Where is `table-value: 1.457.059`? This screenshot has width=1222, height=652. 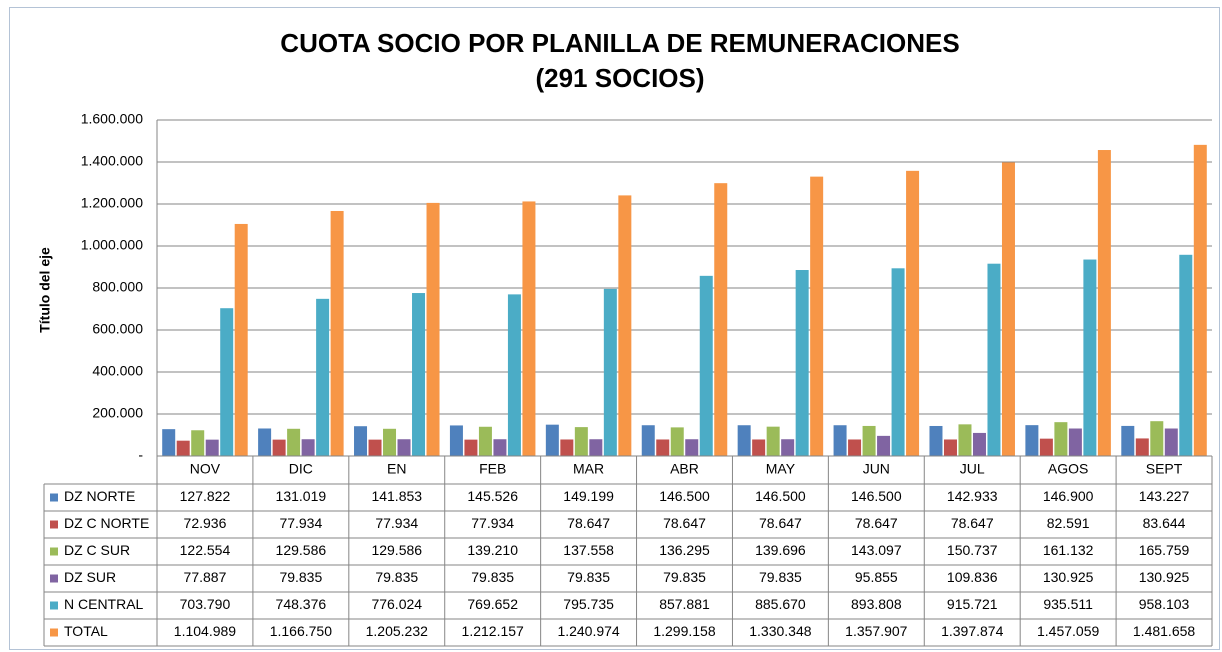 table-value: 1.457.059 is located at coordinates (1068, 631).